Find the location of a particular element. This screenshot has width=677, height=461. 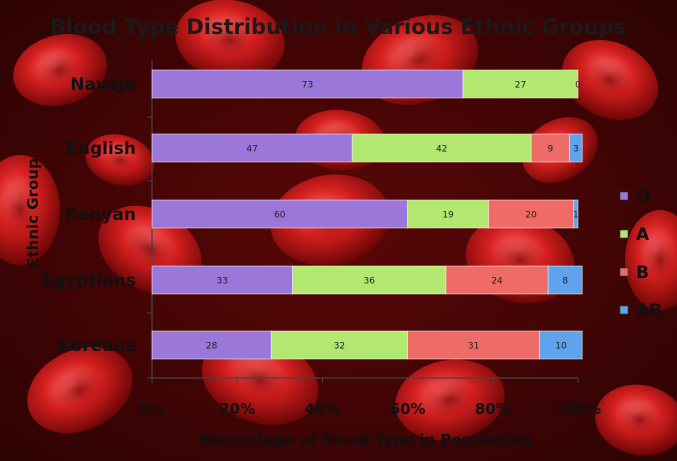

bar-value-label: 28 is located at coordinates (212, 347).